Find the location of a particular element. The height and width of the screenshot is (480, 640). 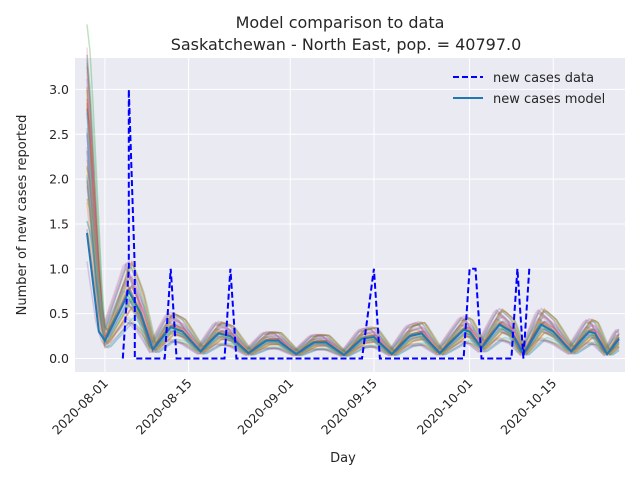

x-tick-label: 2020-10-01 is located at coordinates (445, 407).